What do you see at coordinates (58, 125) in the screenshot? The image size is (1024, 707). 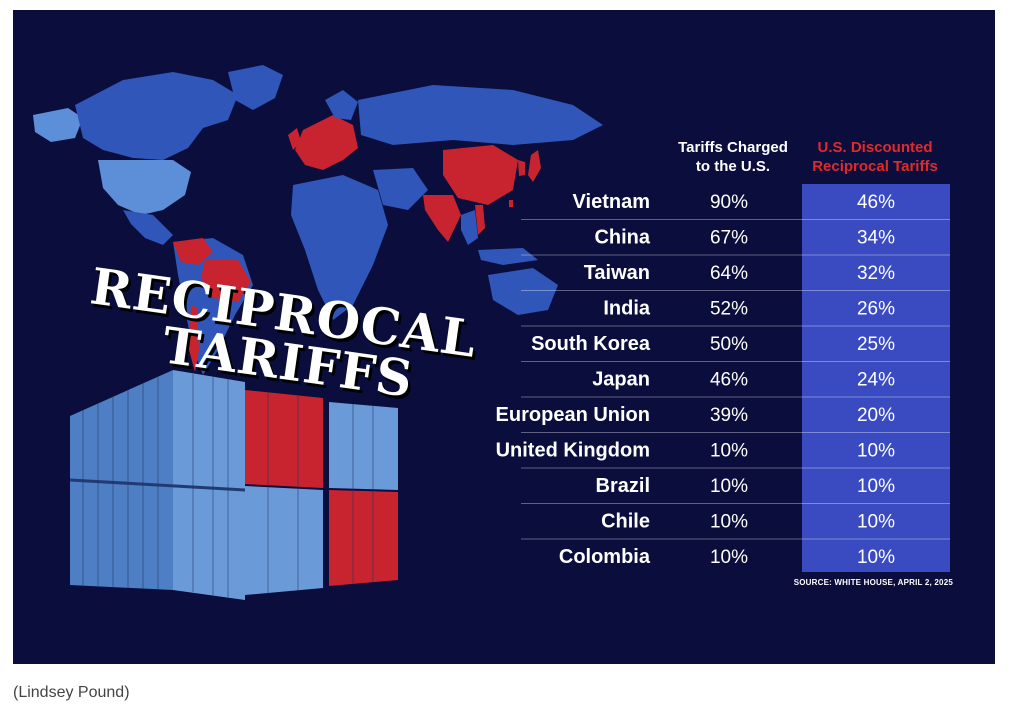 I see `map-alaska` at bounding box center [58, 125].